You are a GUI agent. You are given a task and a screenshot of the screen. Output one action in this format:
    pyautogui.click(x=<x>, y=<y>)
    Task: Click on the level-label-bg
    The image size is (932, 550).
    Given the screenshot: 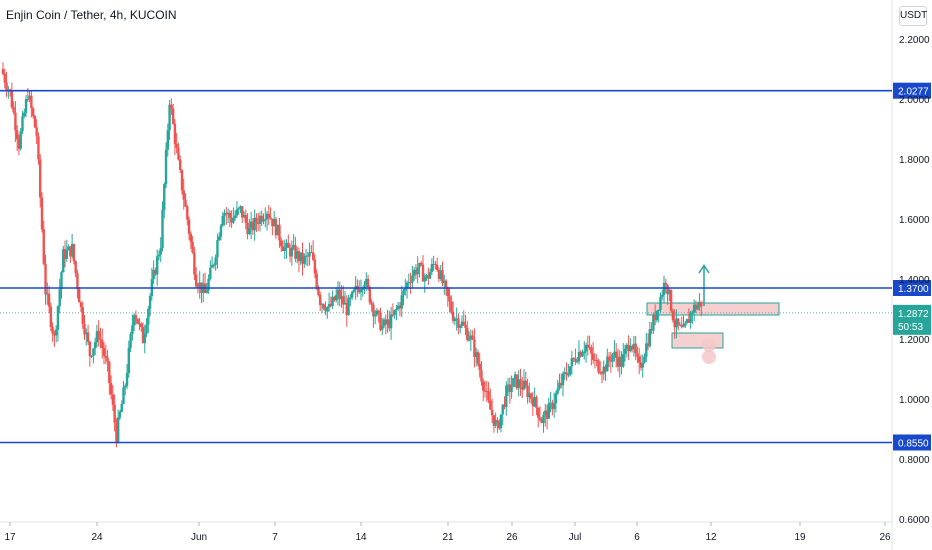 What is the action you would take?
    pyautogui.click(x=912, y=288)
    